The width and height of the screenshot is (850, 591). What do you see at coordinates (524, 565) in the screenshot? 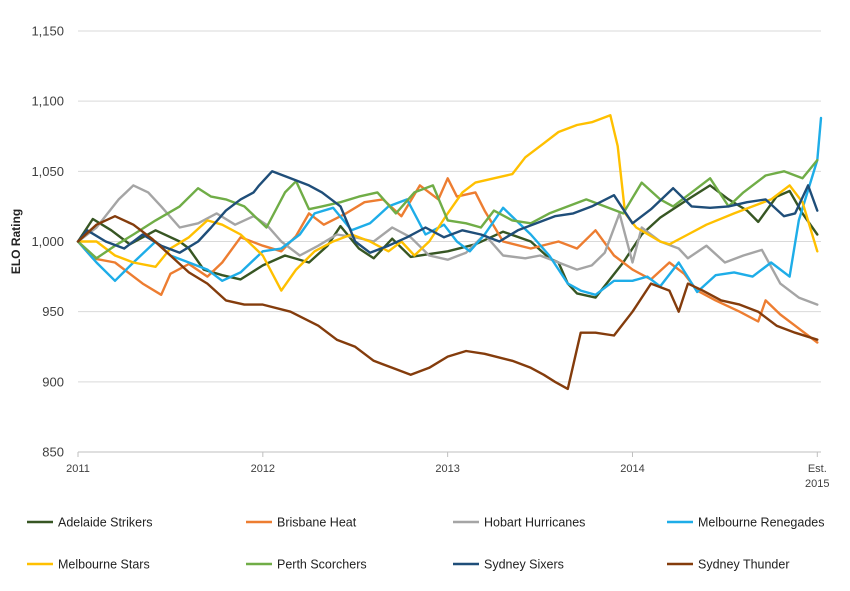
I see `legend-label: Sydney Sixers` at bounding box center [524, 565].